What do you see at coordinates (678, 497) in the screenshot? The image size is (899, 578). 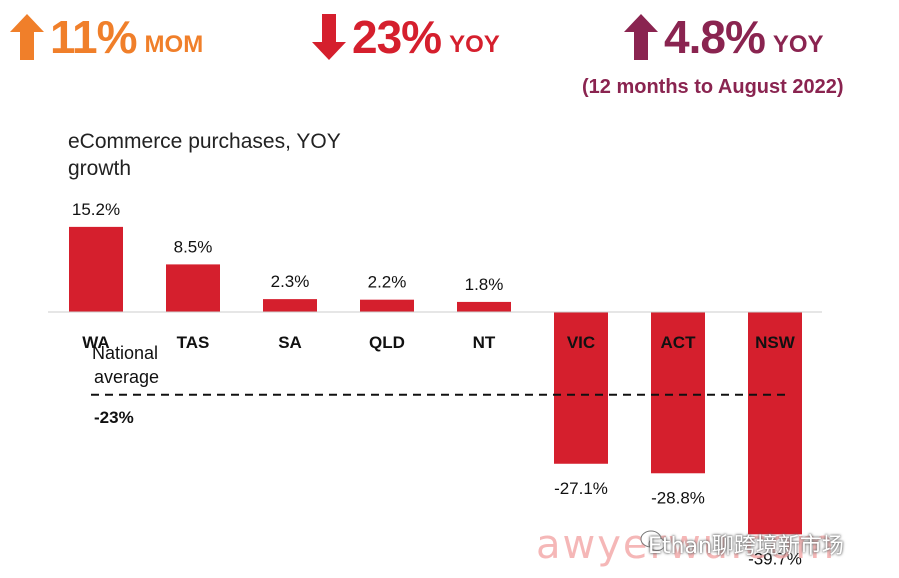 I see `value-label: -28.8%` at bounding box center [678, 497].